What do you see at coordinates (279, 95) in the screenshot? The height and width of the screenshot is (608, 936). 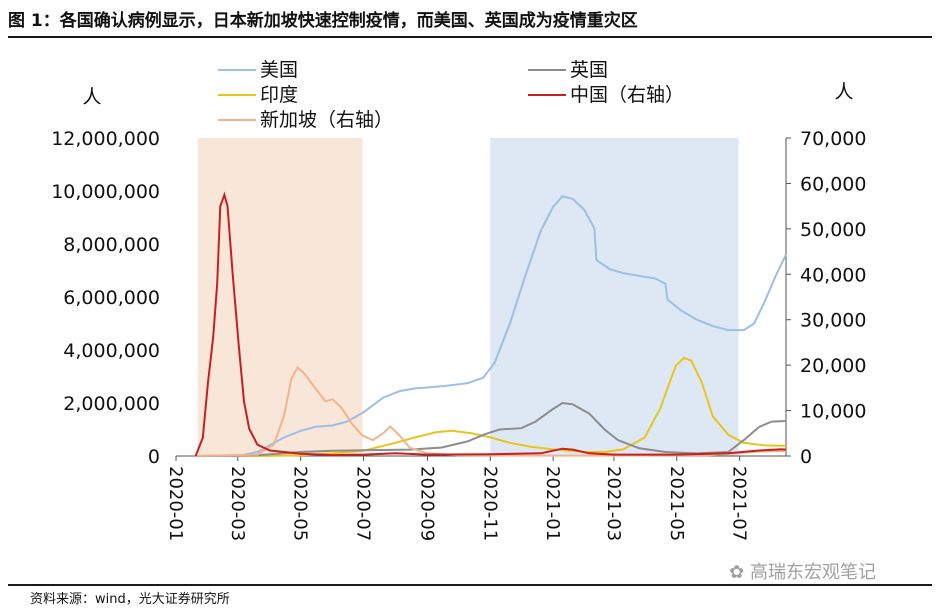 I see `legend-label-2: 印度` at bounding box center [279, 95].